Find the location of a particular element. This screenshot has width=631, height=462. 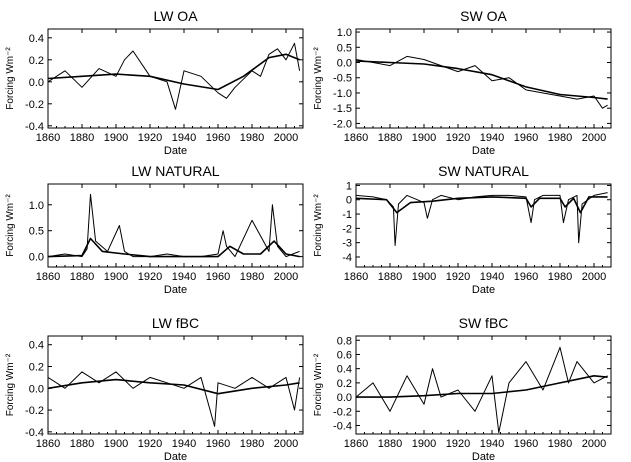

panel-3-x-tick-label: 1980 is located at coordinates (252, 277).